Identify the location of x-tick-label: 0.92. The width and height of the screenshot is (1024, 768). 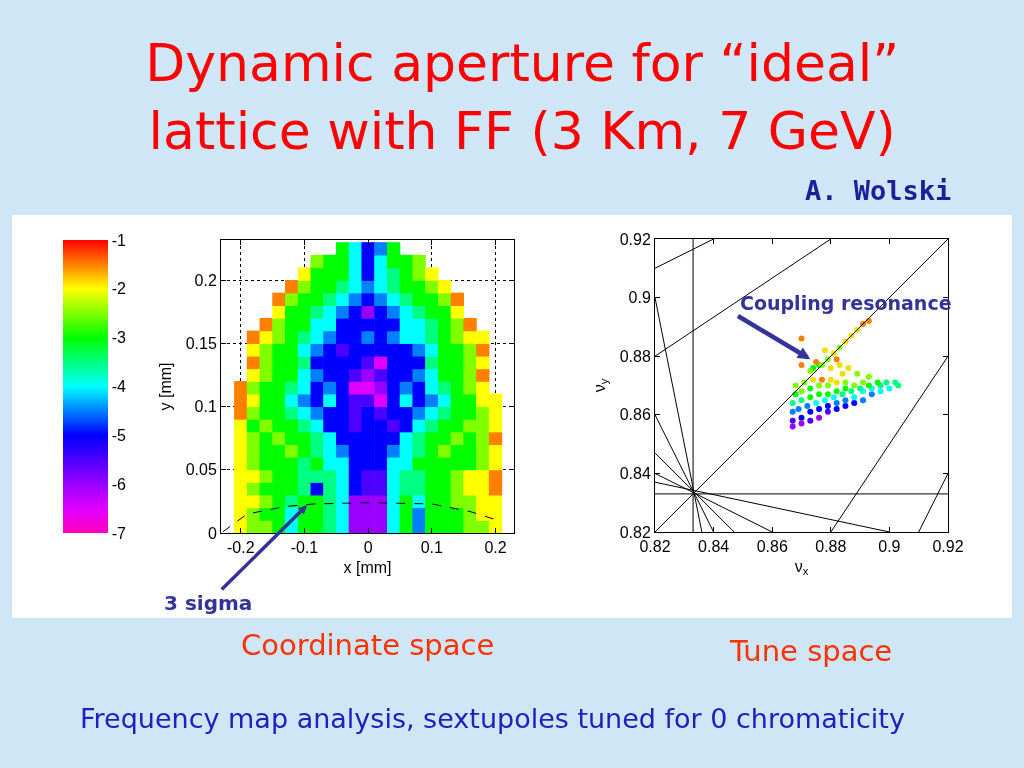
(948, 547).